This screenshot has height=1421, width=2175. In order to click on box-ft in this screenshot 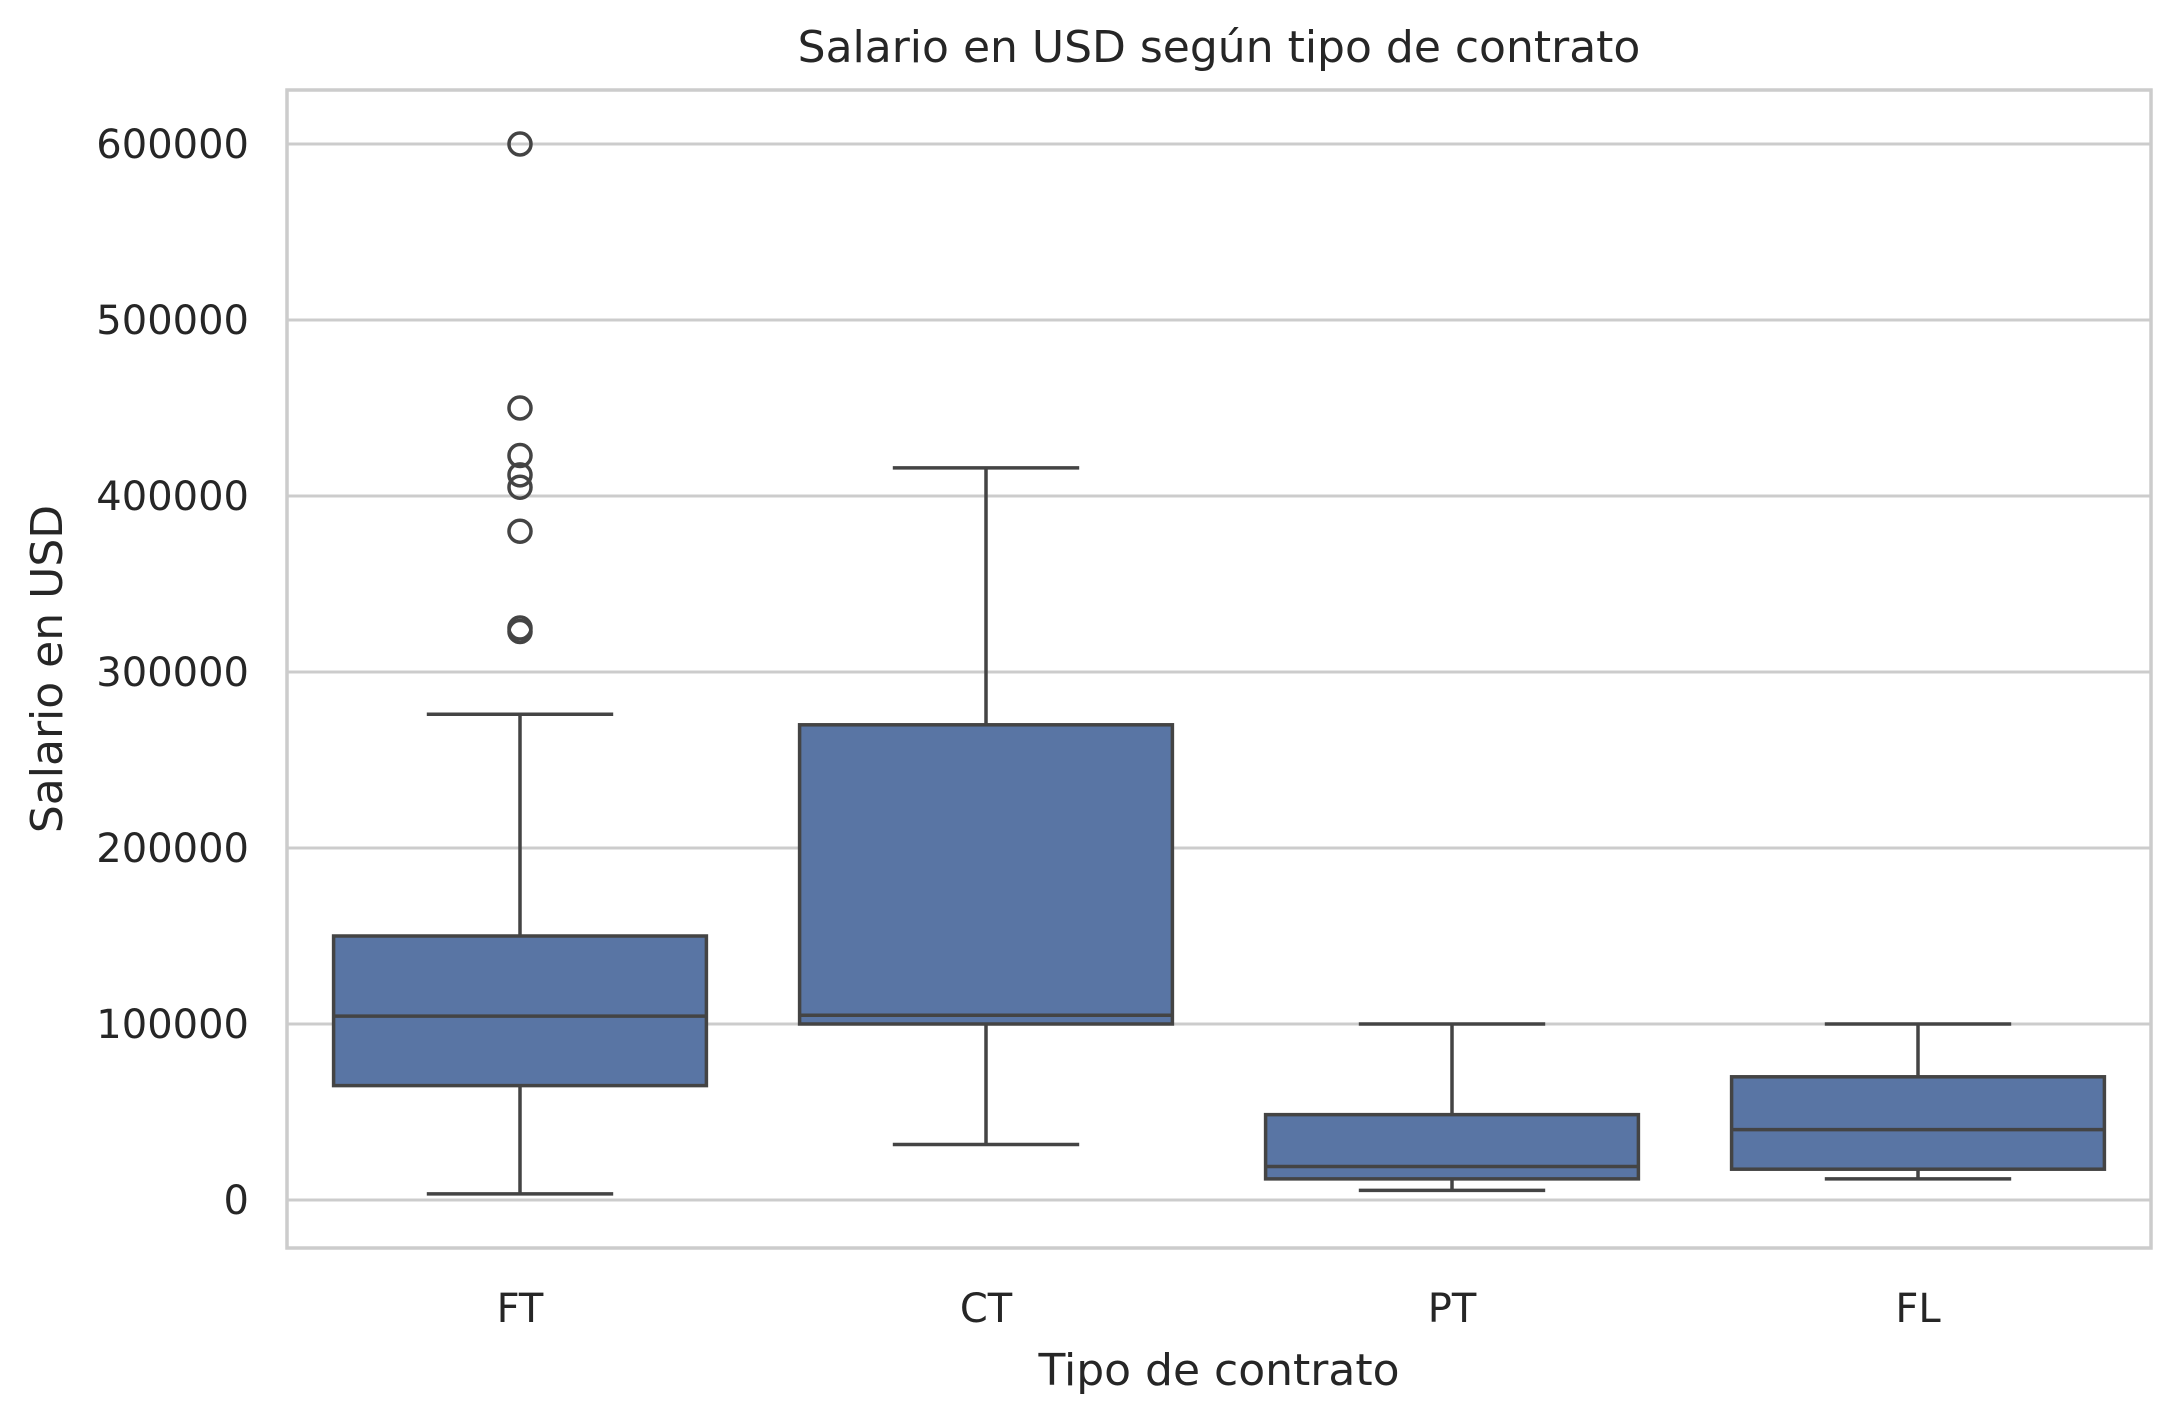, I will do `click(520, 663)`.